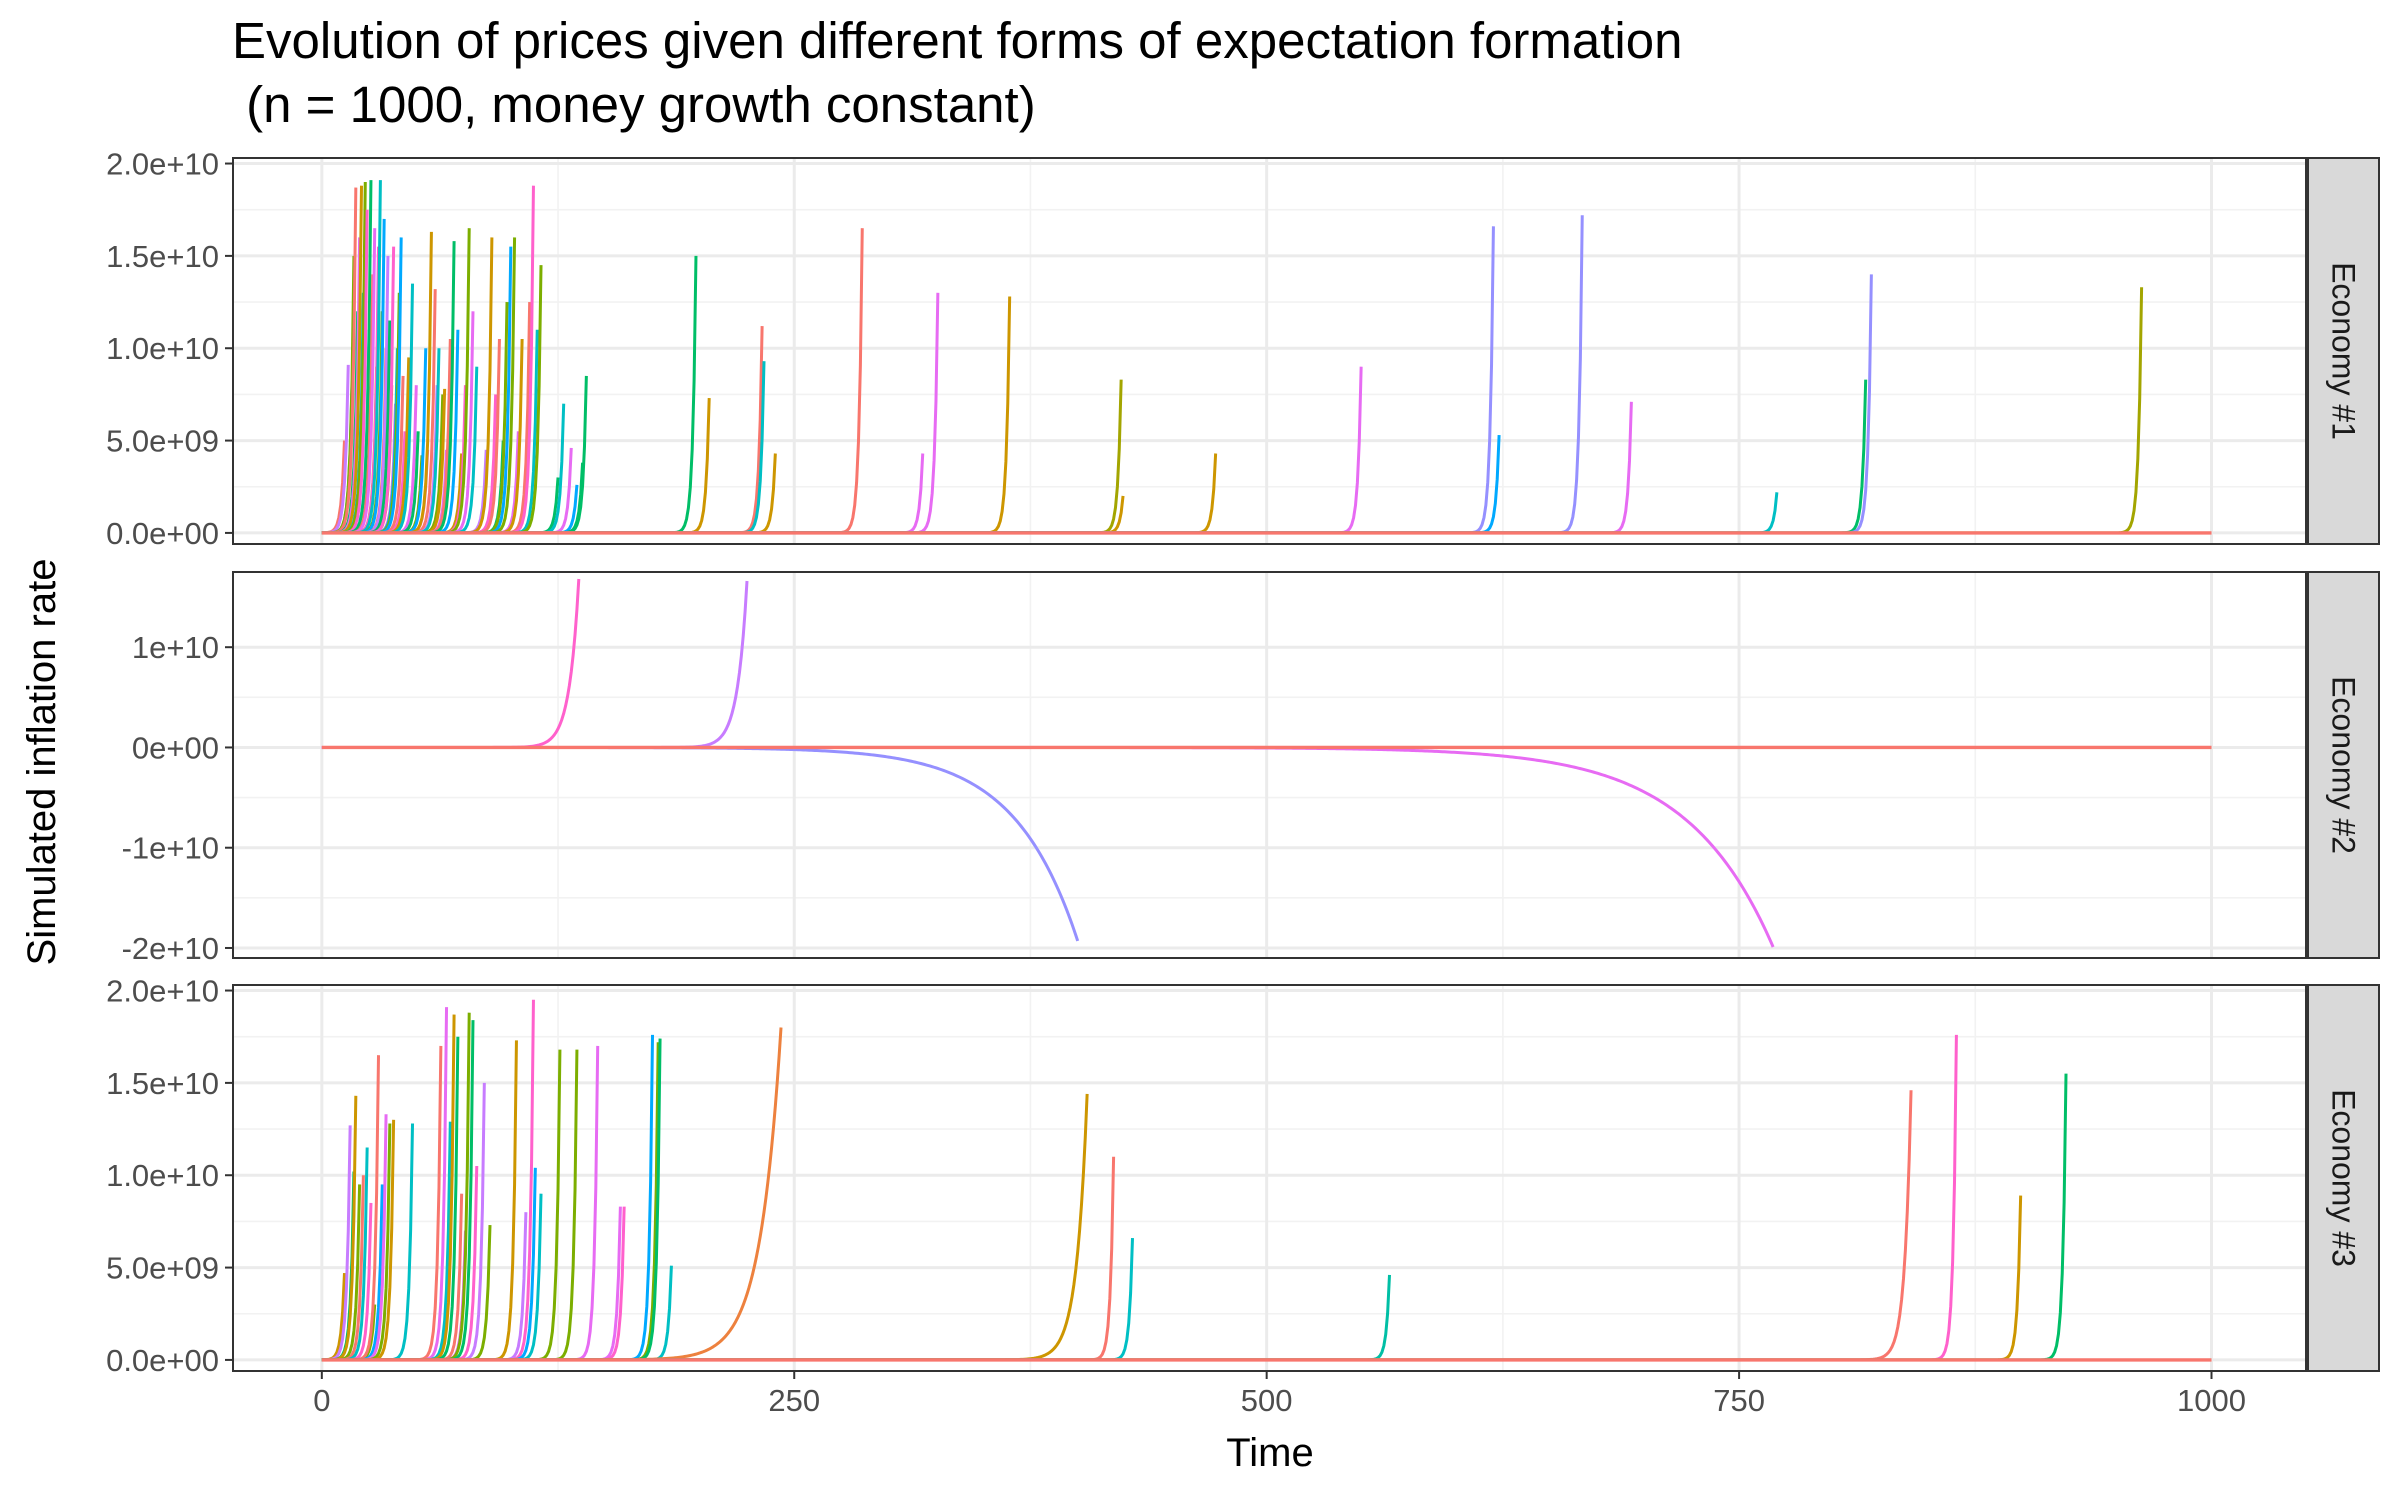 The image size is (2400, 1500). I want to click on x-tick-label: 750, so click(1739, 1400).